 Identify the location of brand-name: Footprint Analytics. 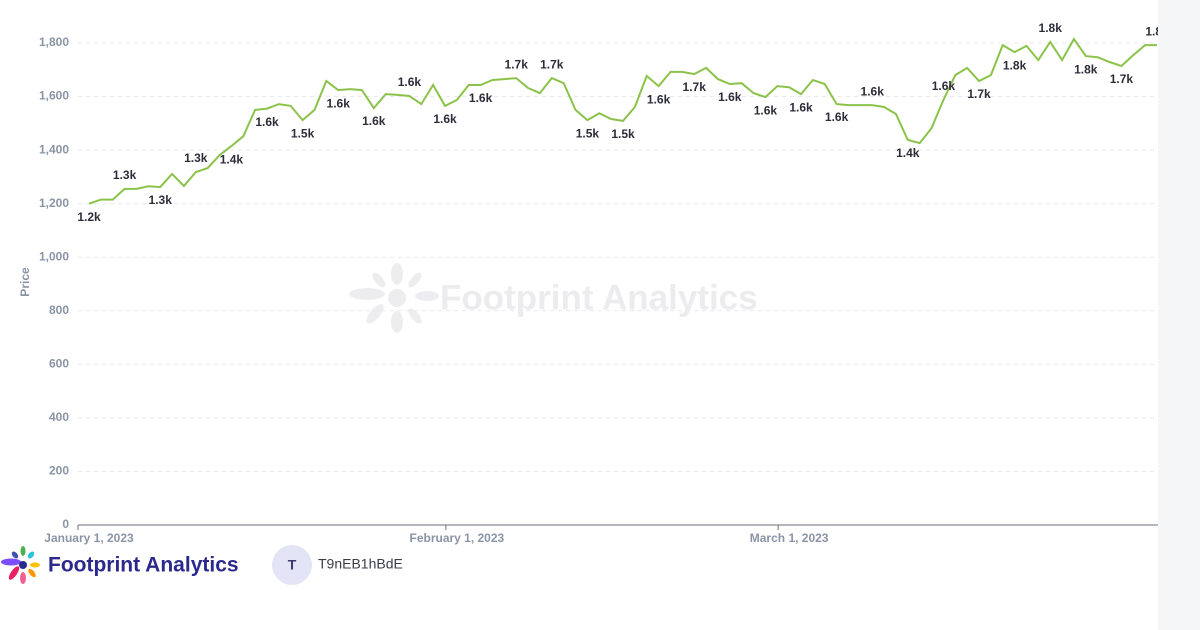
(143, 565).